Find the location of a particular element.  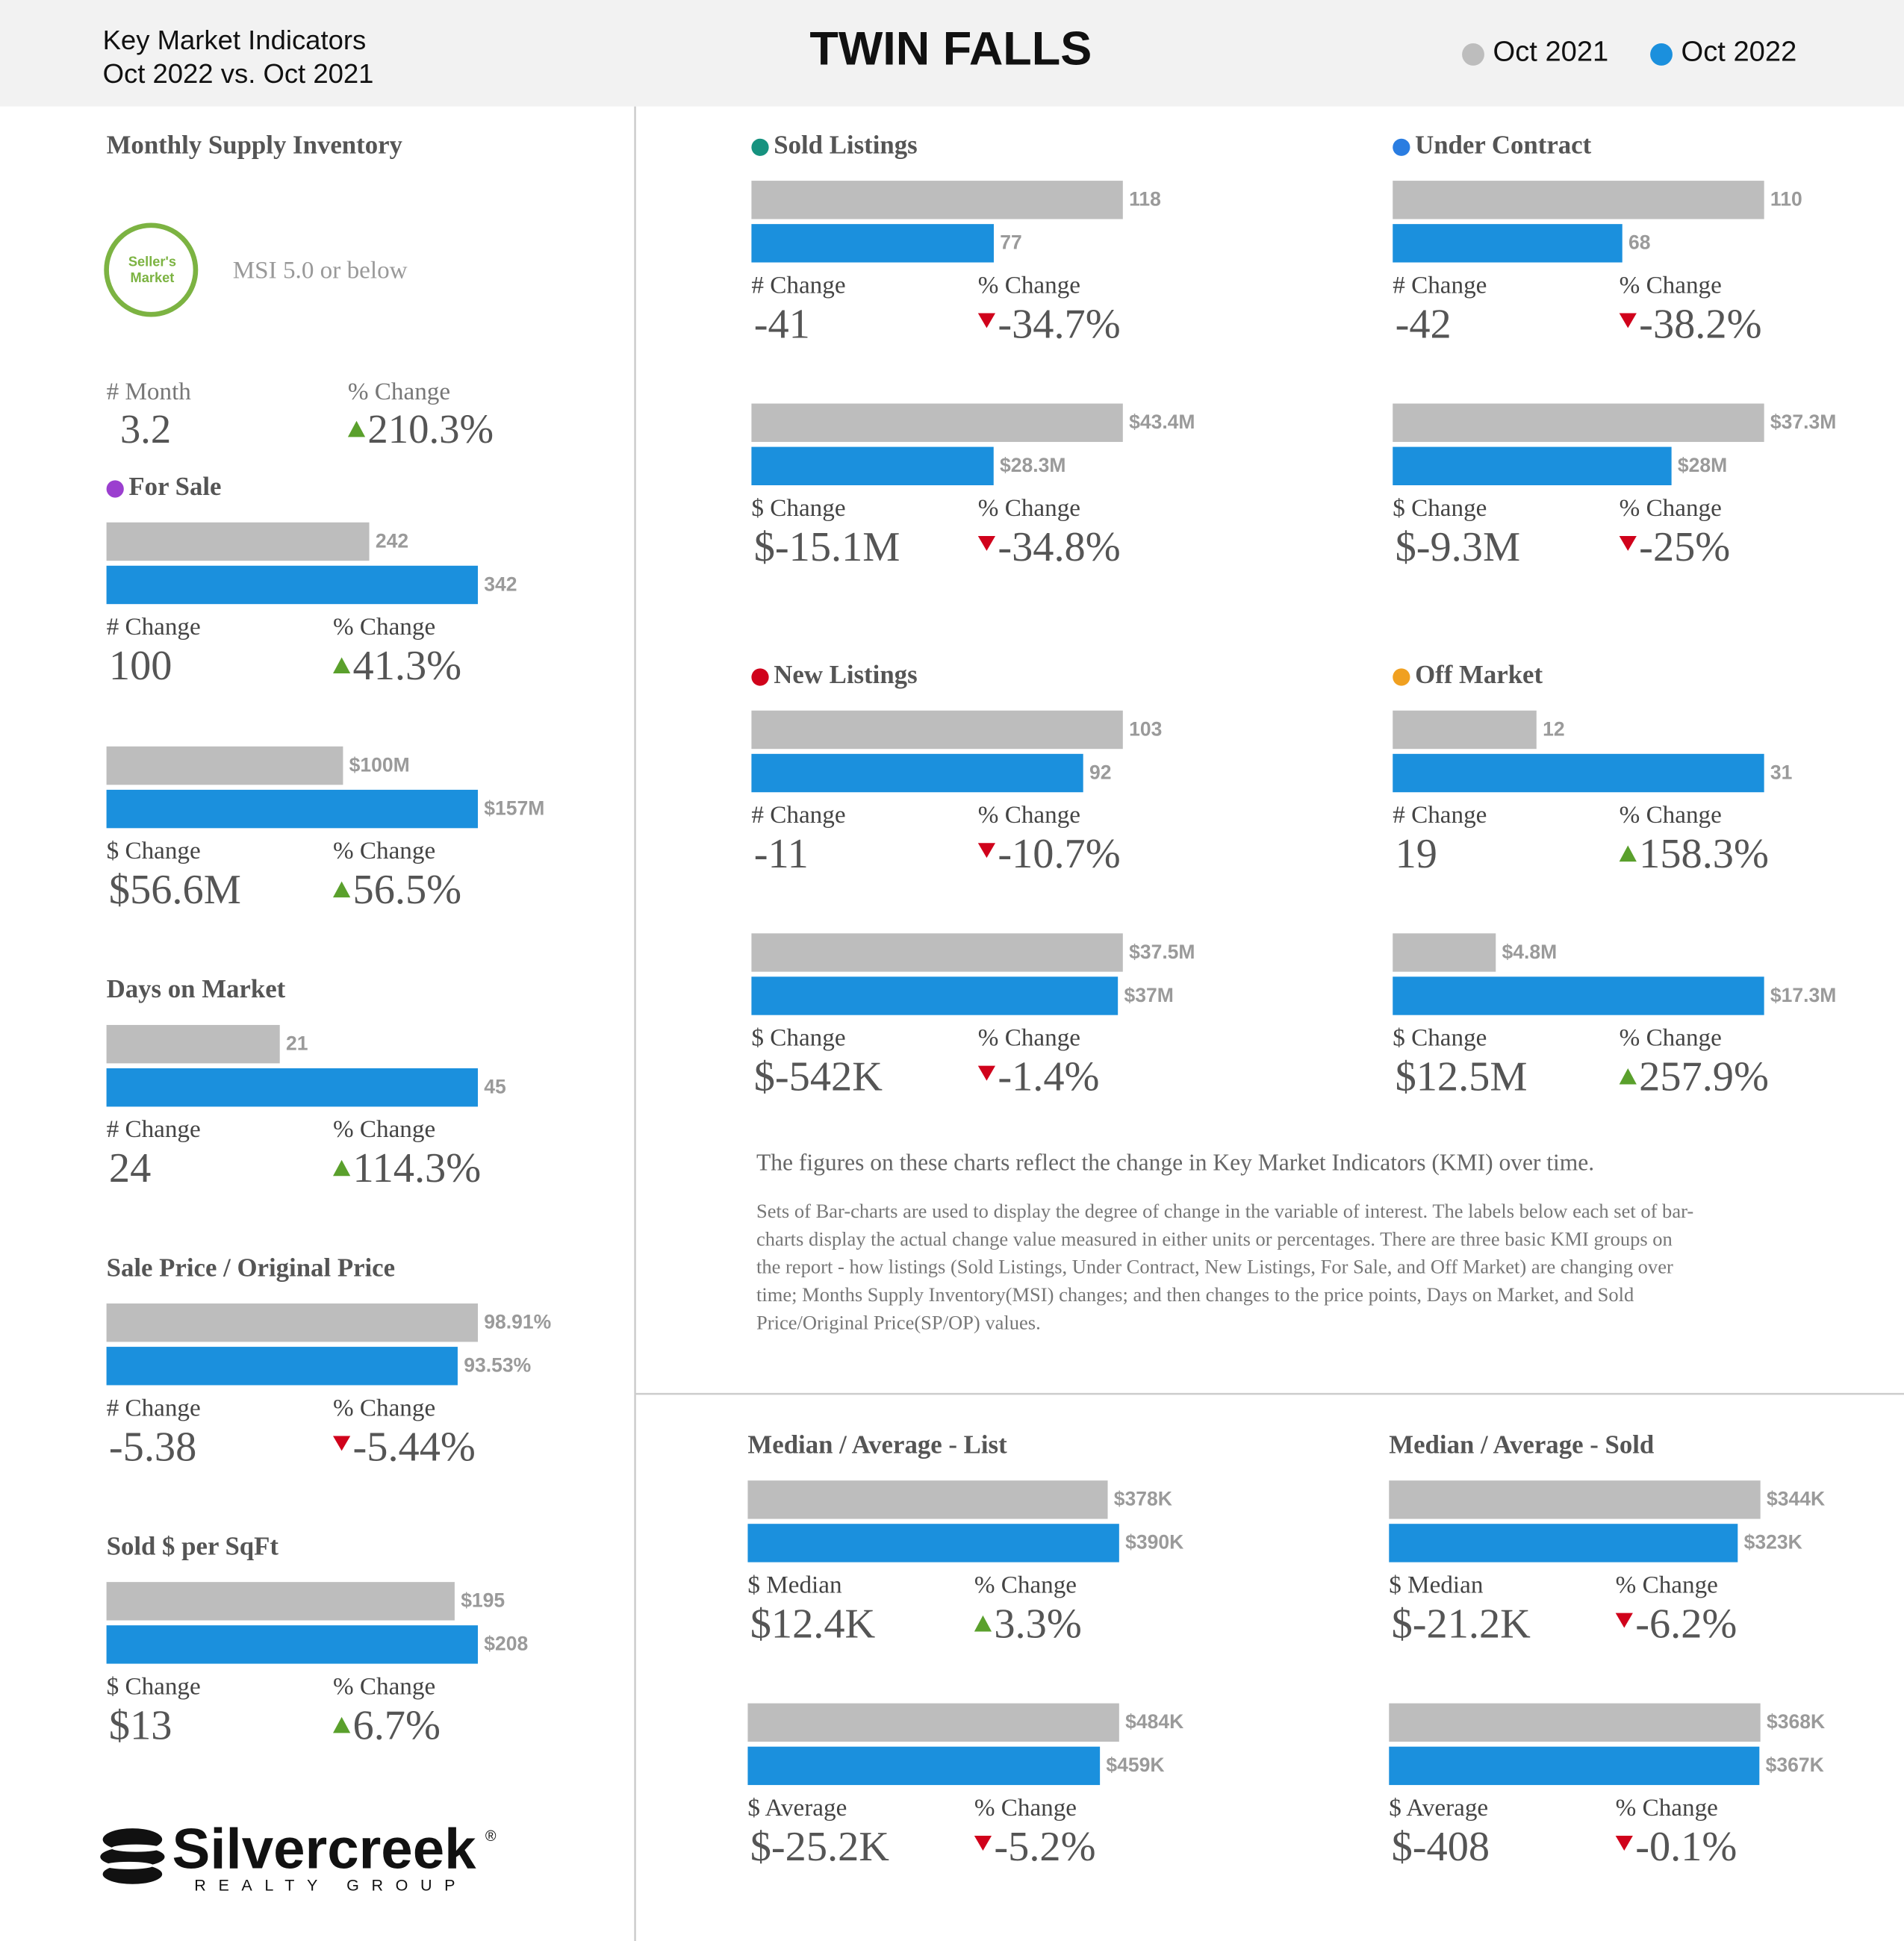

pct-value: -25% is located at coordinates (1685, 547).